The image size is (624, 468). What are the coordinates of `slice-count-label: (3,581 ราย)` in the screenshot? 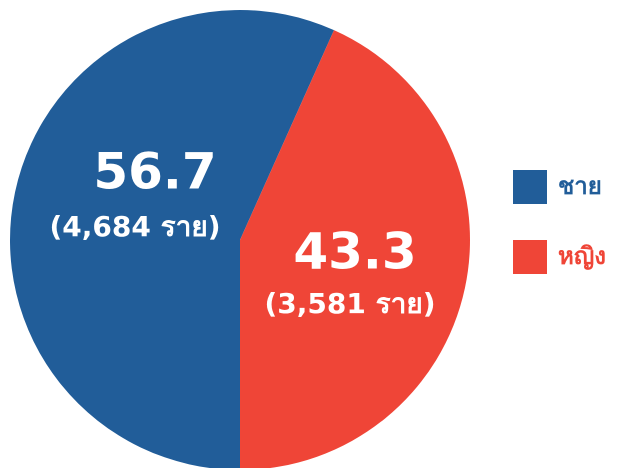 It's located at (349, 303).